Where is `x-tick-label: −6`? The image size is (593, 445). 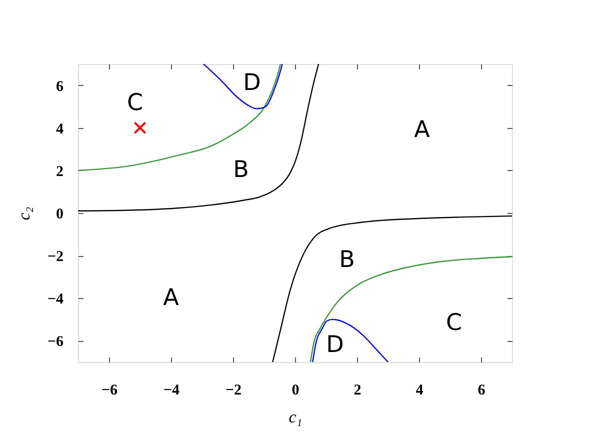 x-tick-label: −6 is located at coordinates (109, 390).